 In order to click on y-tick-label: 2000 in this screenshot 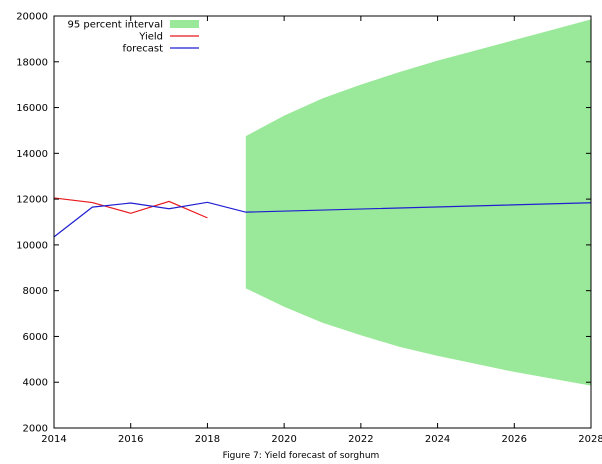, I will do `click(35, 429)`.